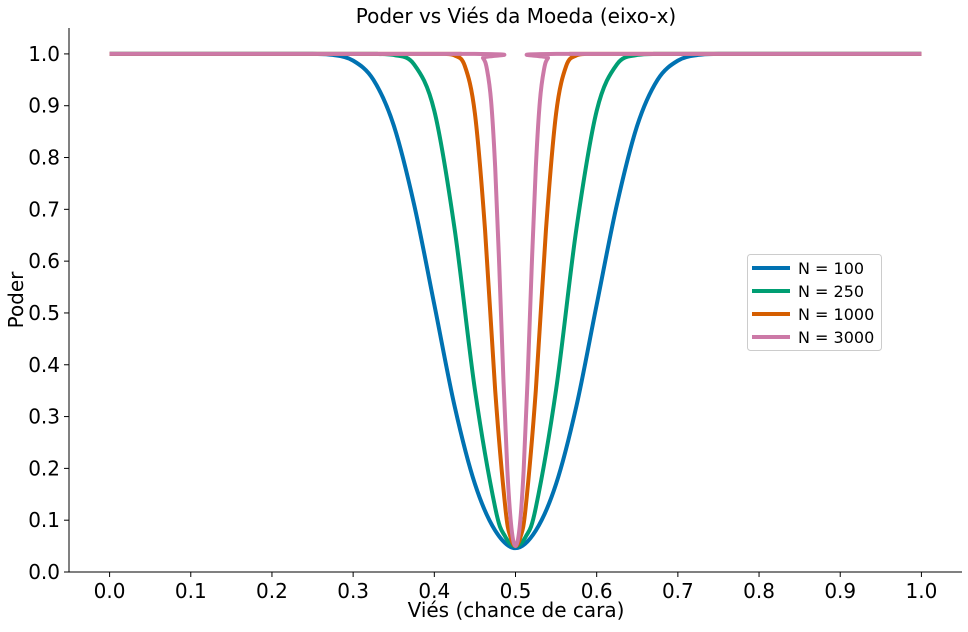 Image resolution: width=968 pixels, height=632 pixels. I want to click on y-tick-label: 0.8, so click(44, 158).